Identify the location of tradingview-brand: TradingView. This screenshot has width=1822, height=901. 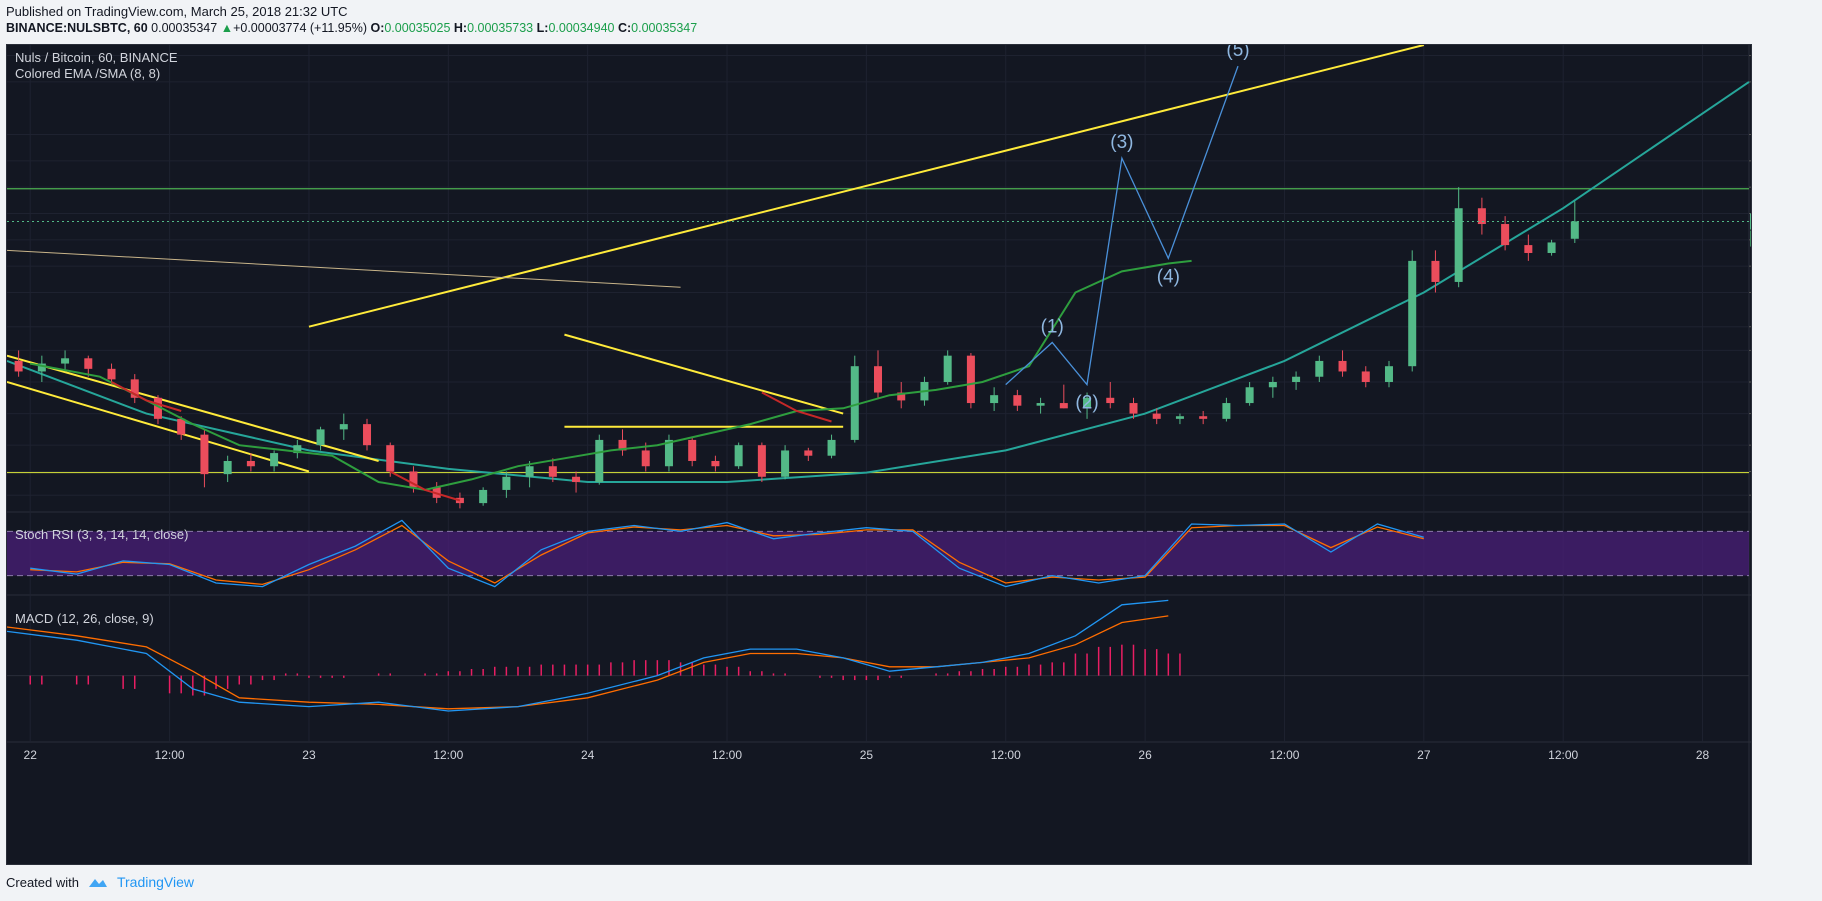
(155, 882).